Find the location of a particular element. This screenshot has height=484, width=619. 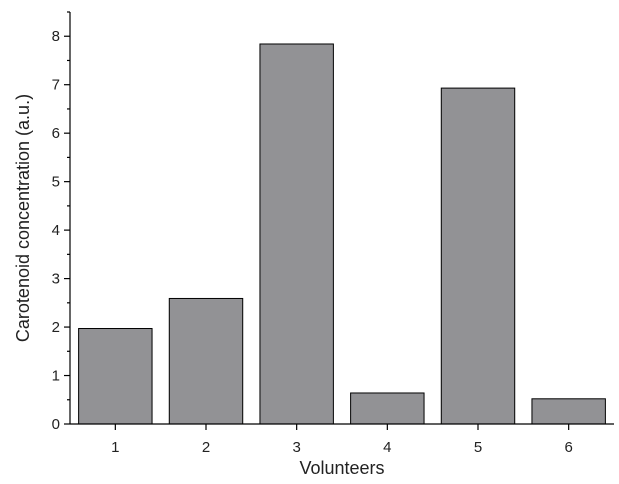

x-tick-label: 4 is located at coordinates (387, 447).